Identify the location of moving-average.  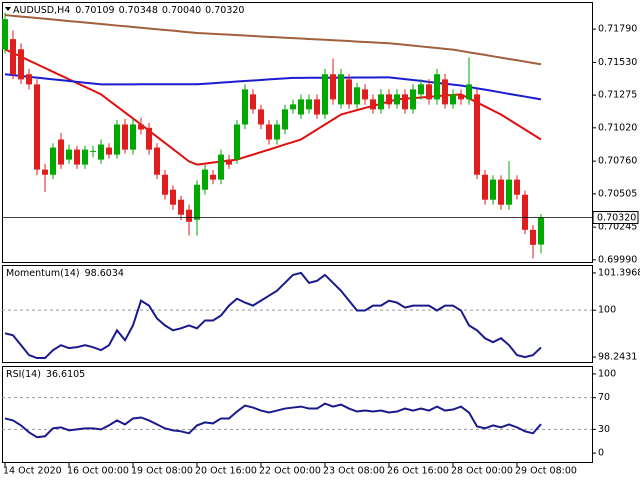
(273, 40).